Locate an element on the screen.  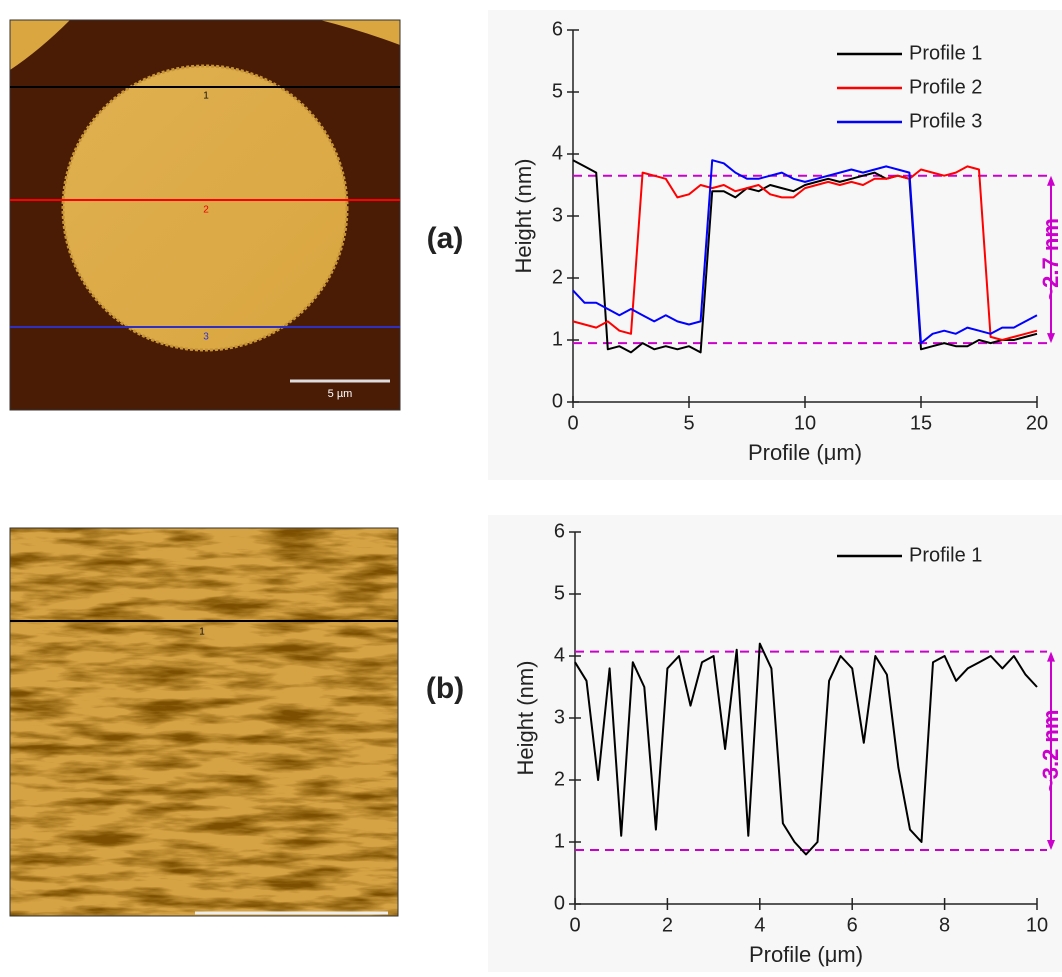
afm-image-a: 1 2 3 5 µm is located at coordinates (205, 215).